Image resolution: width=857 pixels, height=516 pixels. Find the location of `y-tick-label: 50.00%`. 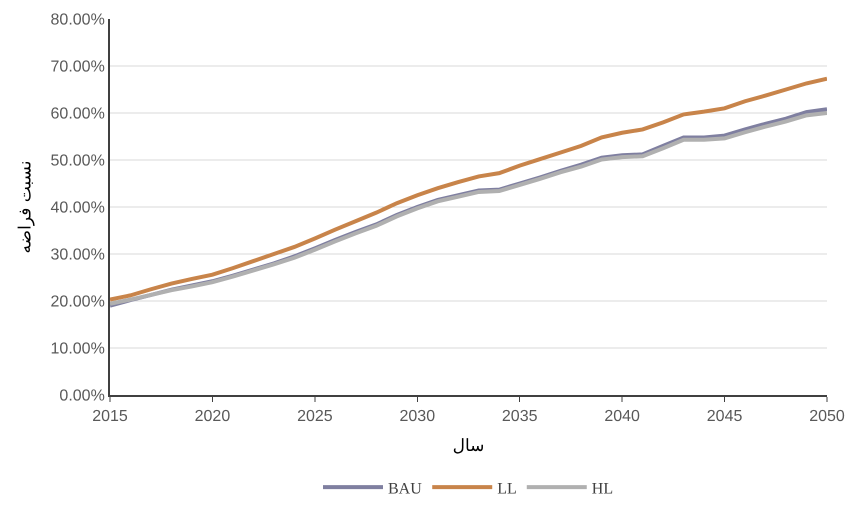

y-tick-label: 50.00% is located at coordinates (77, 161).